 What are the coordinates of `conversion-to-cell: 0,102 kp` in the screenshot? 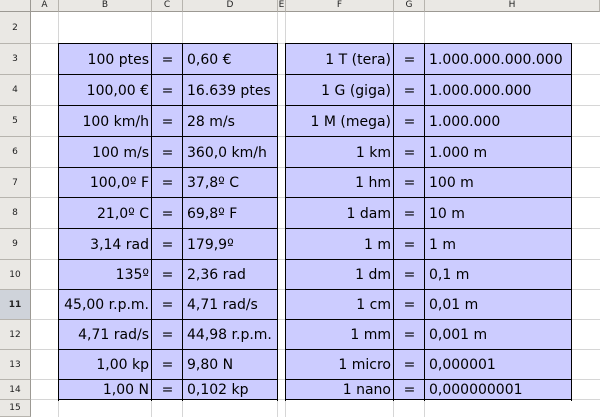 It's located at (218, 390).